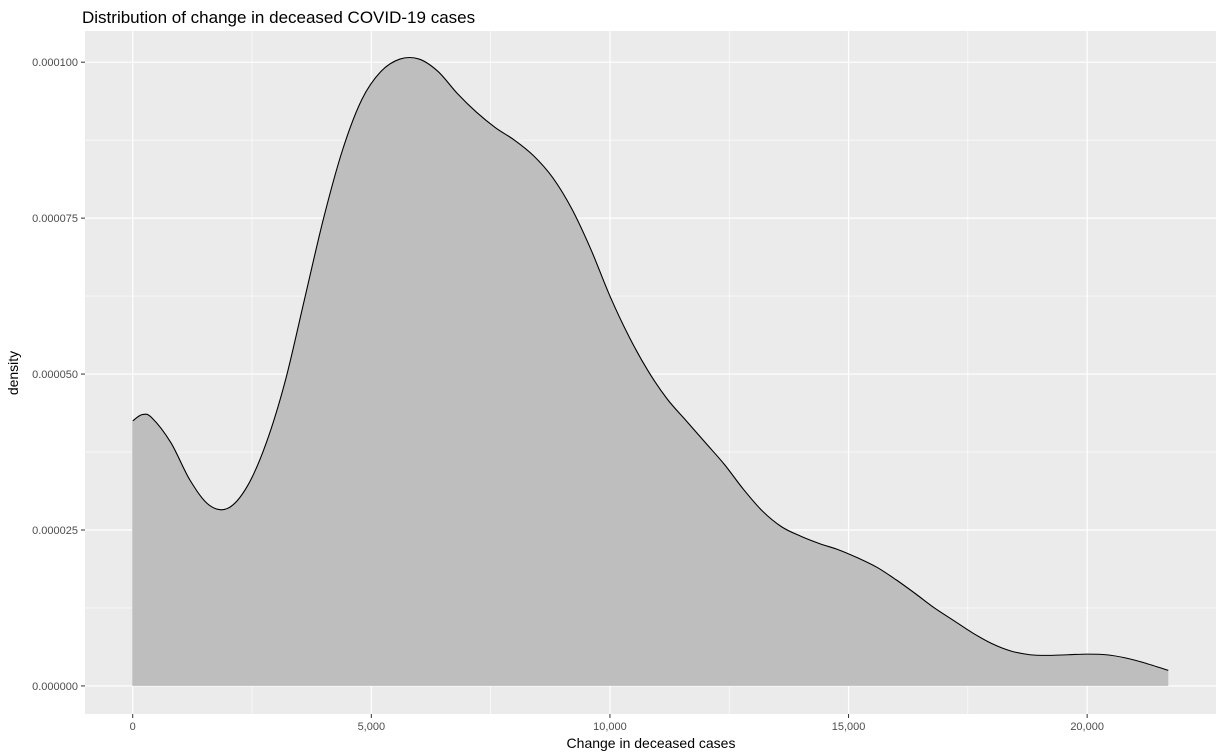 The image size is (1222, 755). Describe the element at coordinates (1087, 727) in the screenshot. I see `x-tick-label: 20,000` at that location.